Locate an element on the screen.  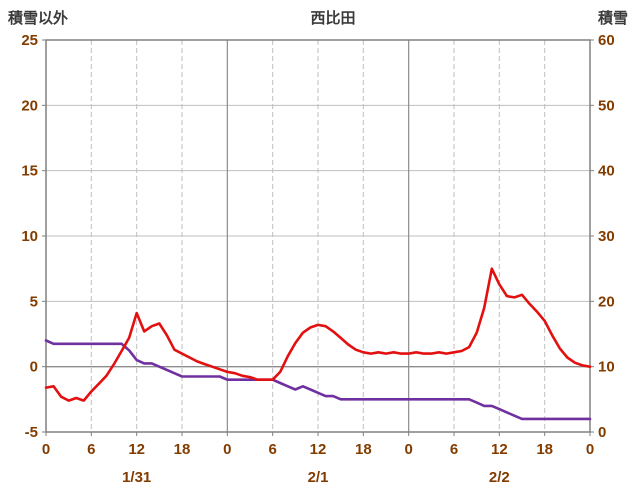
chart-header: 積雪以外 西比田 積雪 is located at coordinates (318, 17).